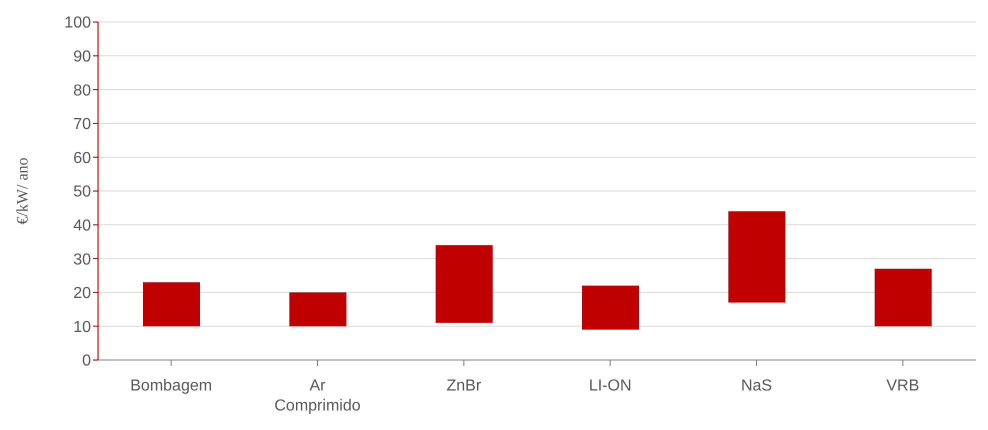 The height and width of the screenshot is (430, 988). I want to click on y-tick-label: 70, so click(82, 125).